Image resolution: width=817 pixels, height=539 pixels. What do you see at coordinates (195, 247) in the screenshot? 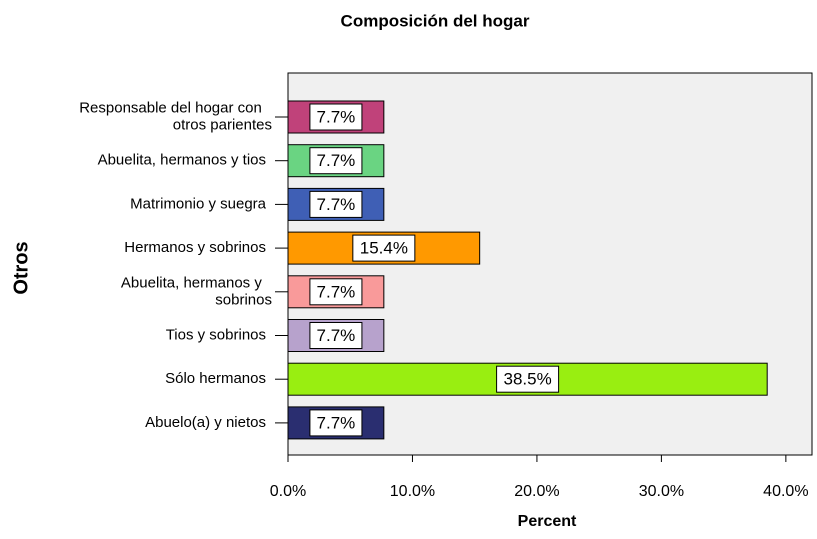
I see `y-tick-label: Hermanos y sobrinos` at bounding box center [195, 247].